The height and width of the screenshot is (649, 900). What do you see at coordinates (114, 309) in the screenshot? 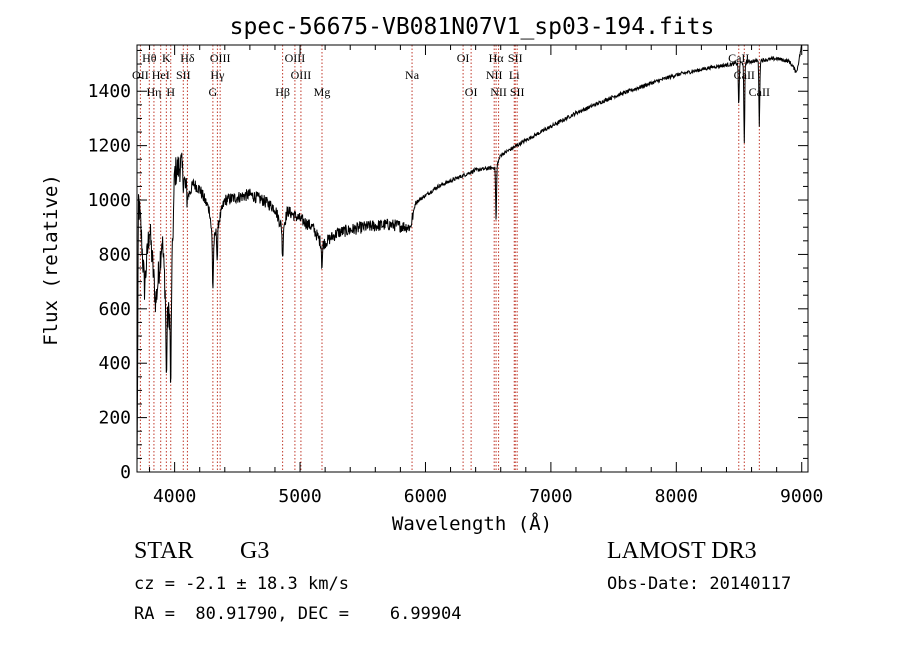
I see `y-tick-label: 600` at bounding box center [114, 309].